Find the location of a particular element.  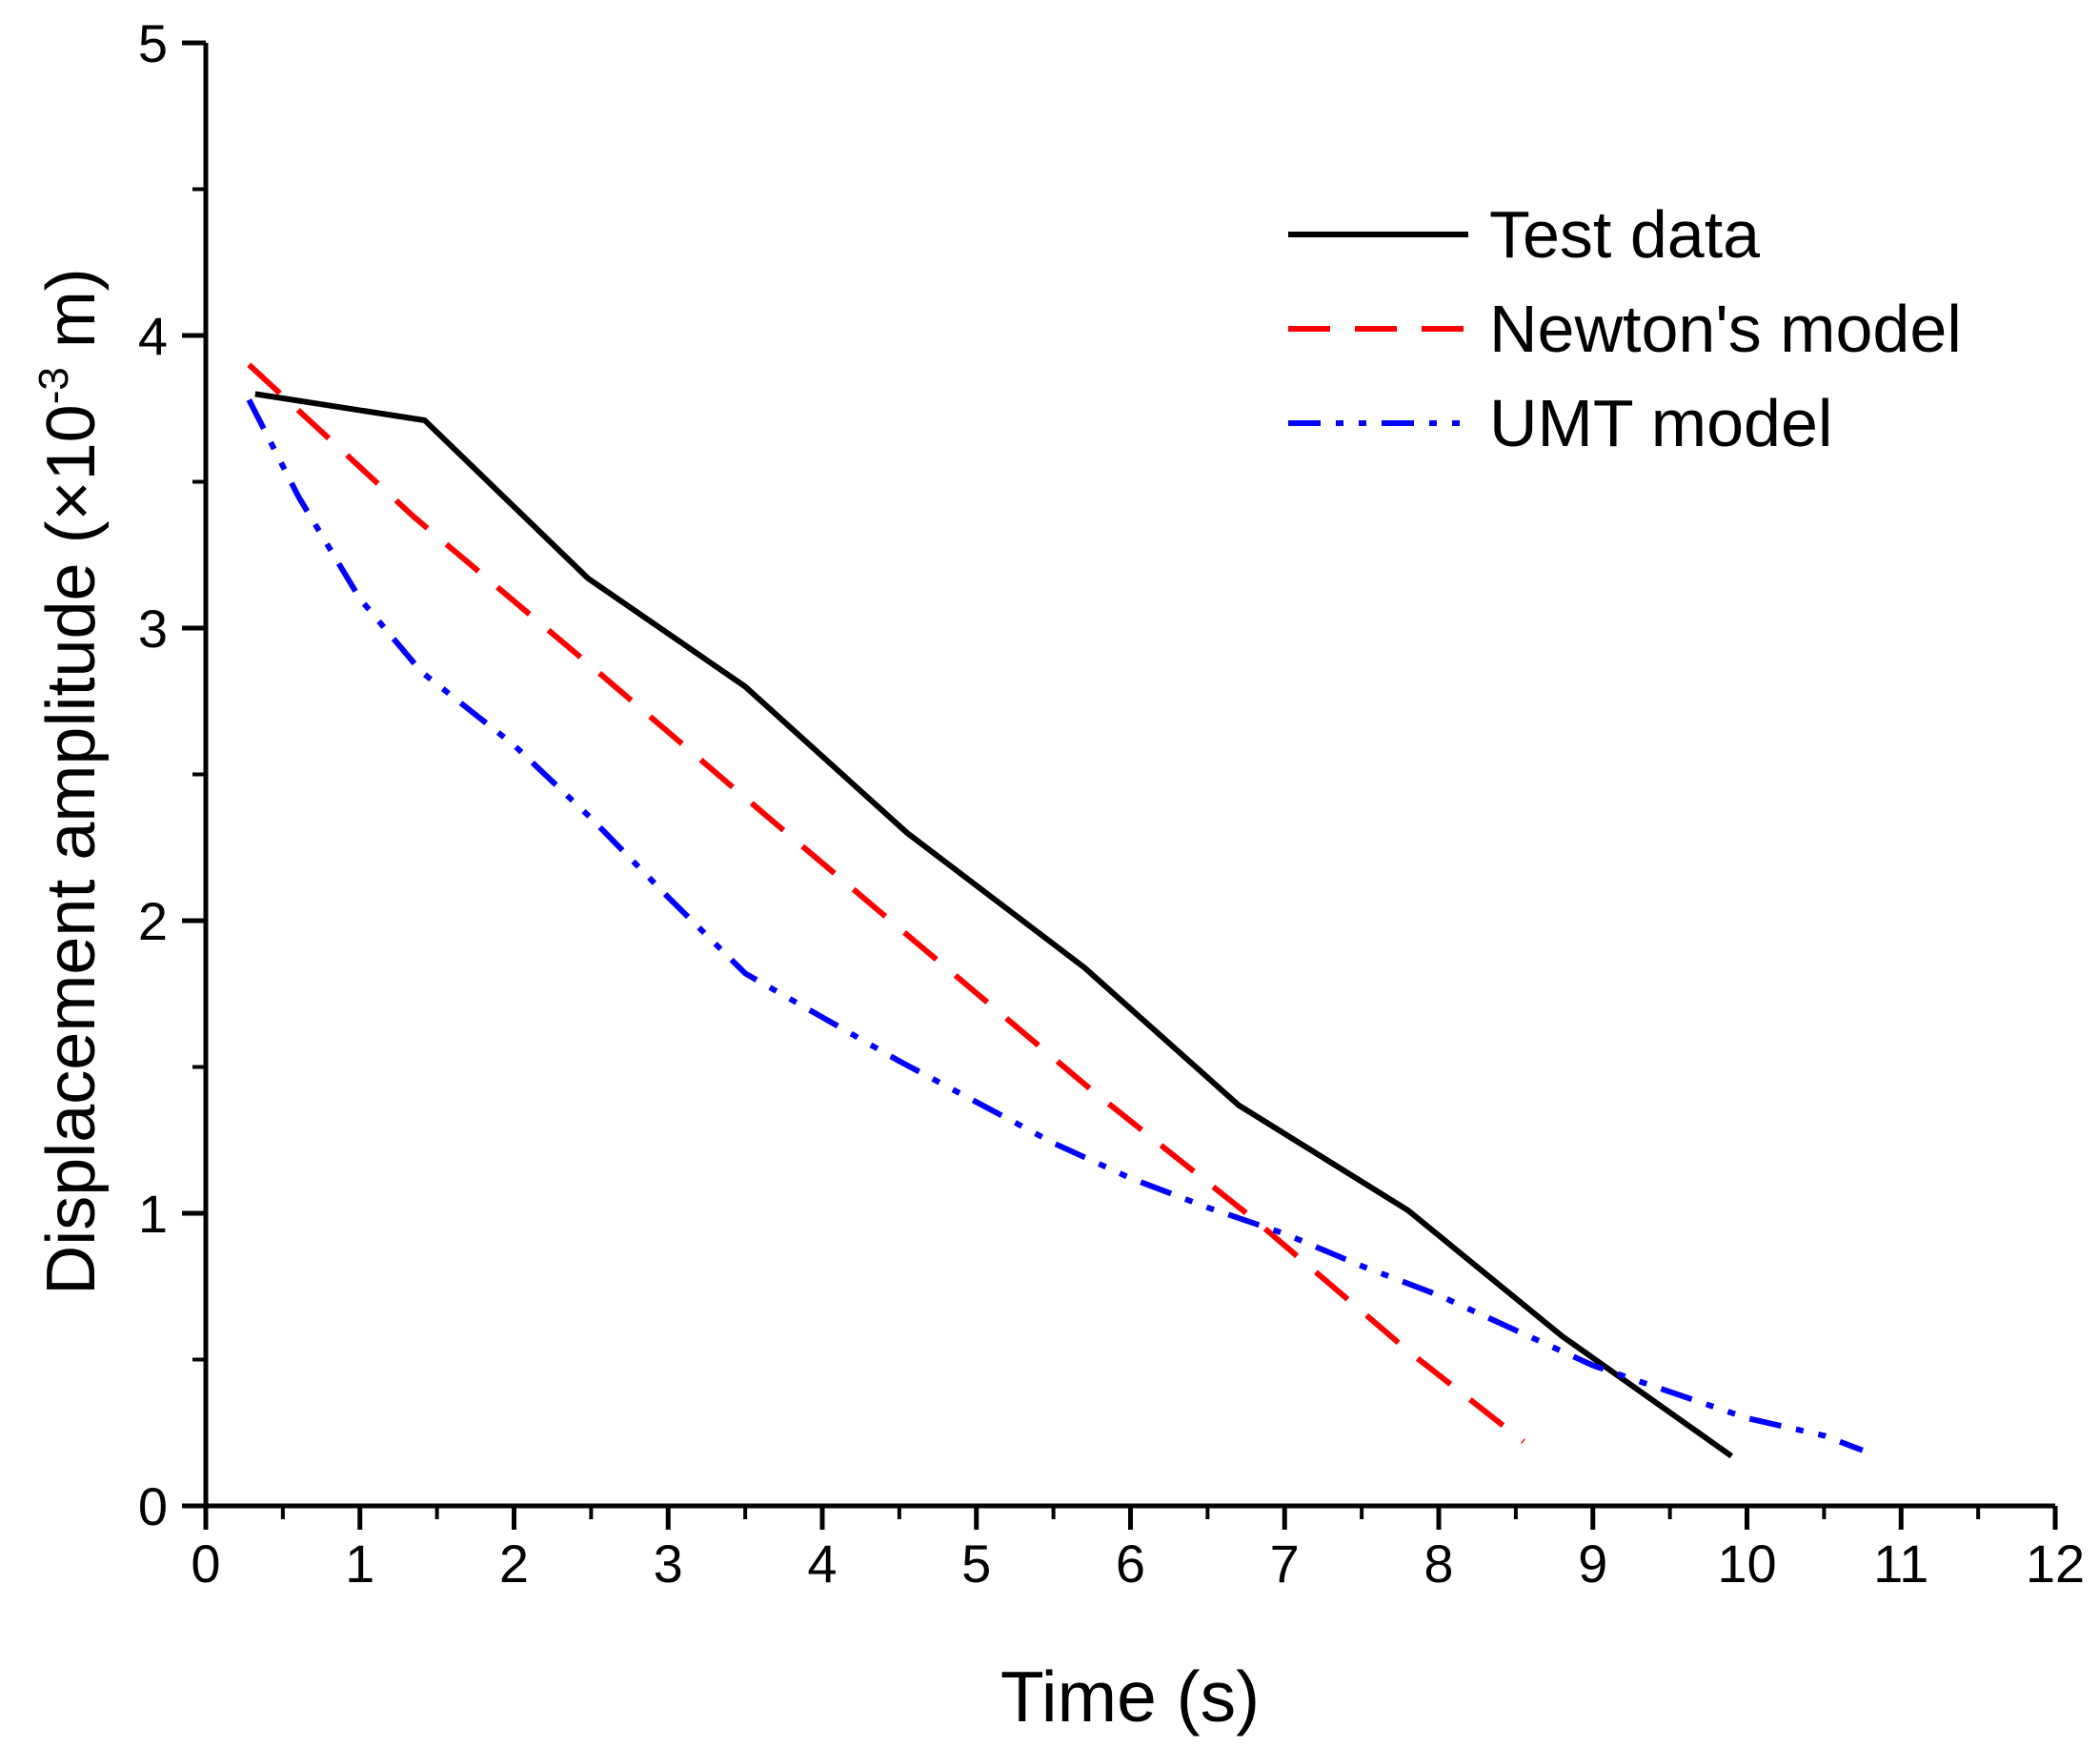

legend-label-1: Newton's model is located at coordinates (1725, 329).